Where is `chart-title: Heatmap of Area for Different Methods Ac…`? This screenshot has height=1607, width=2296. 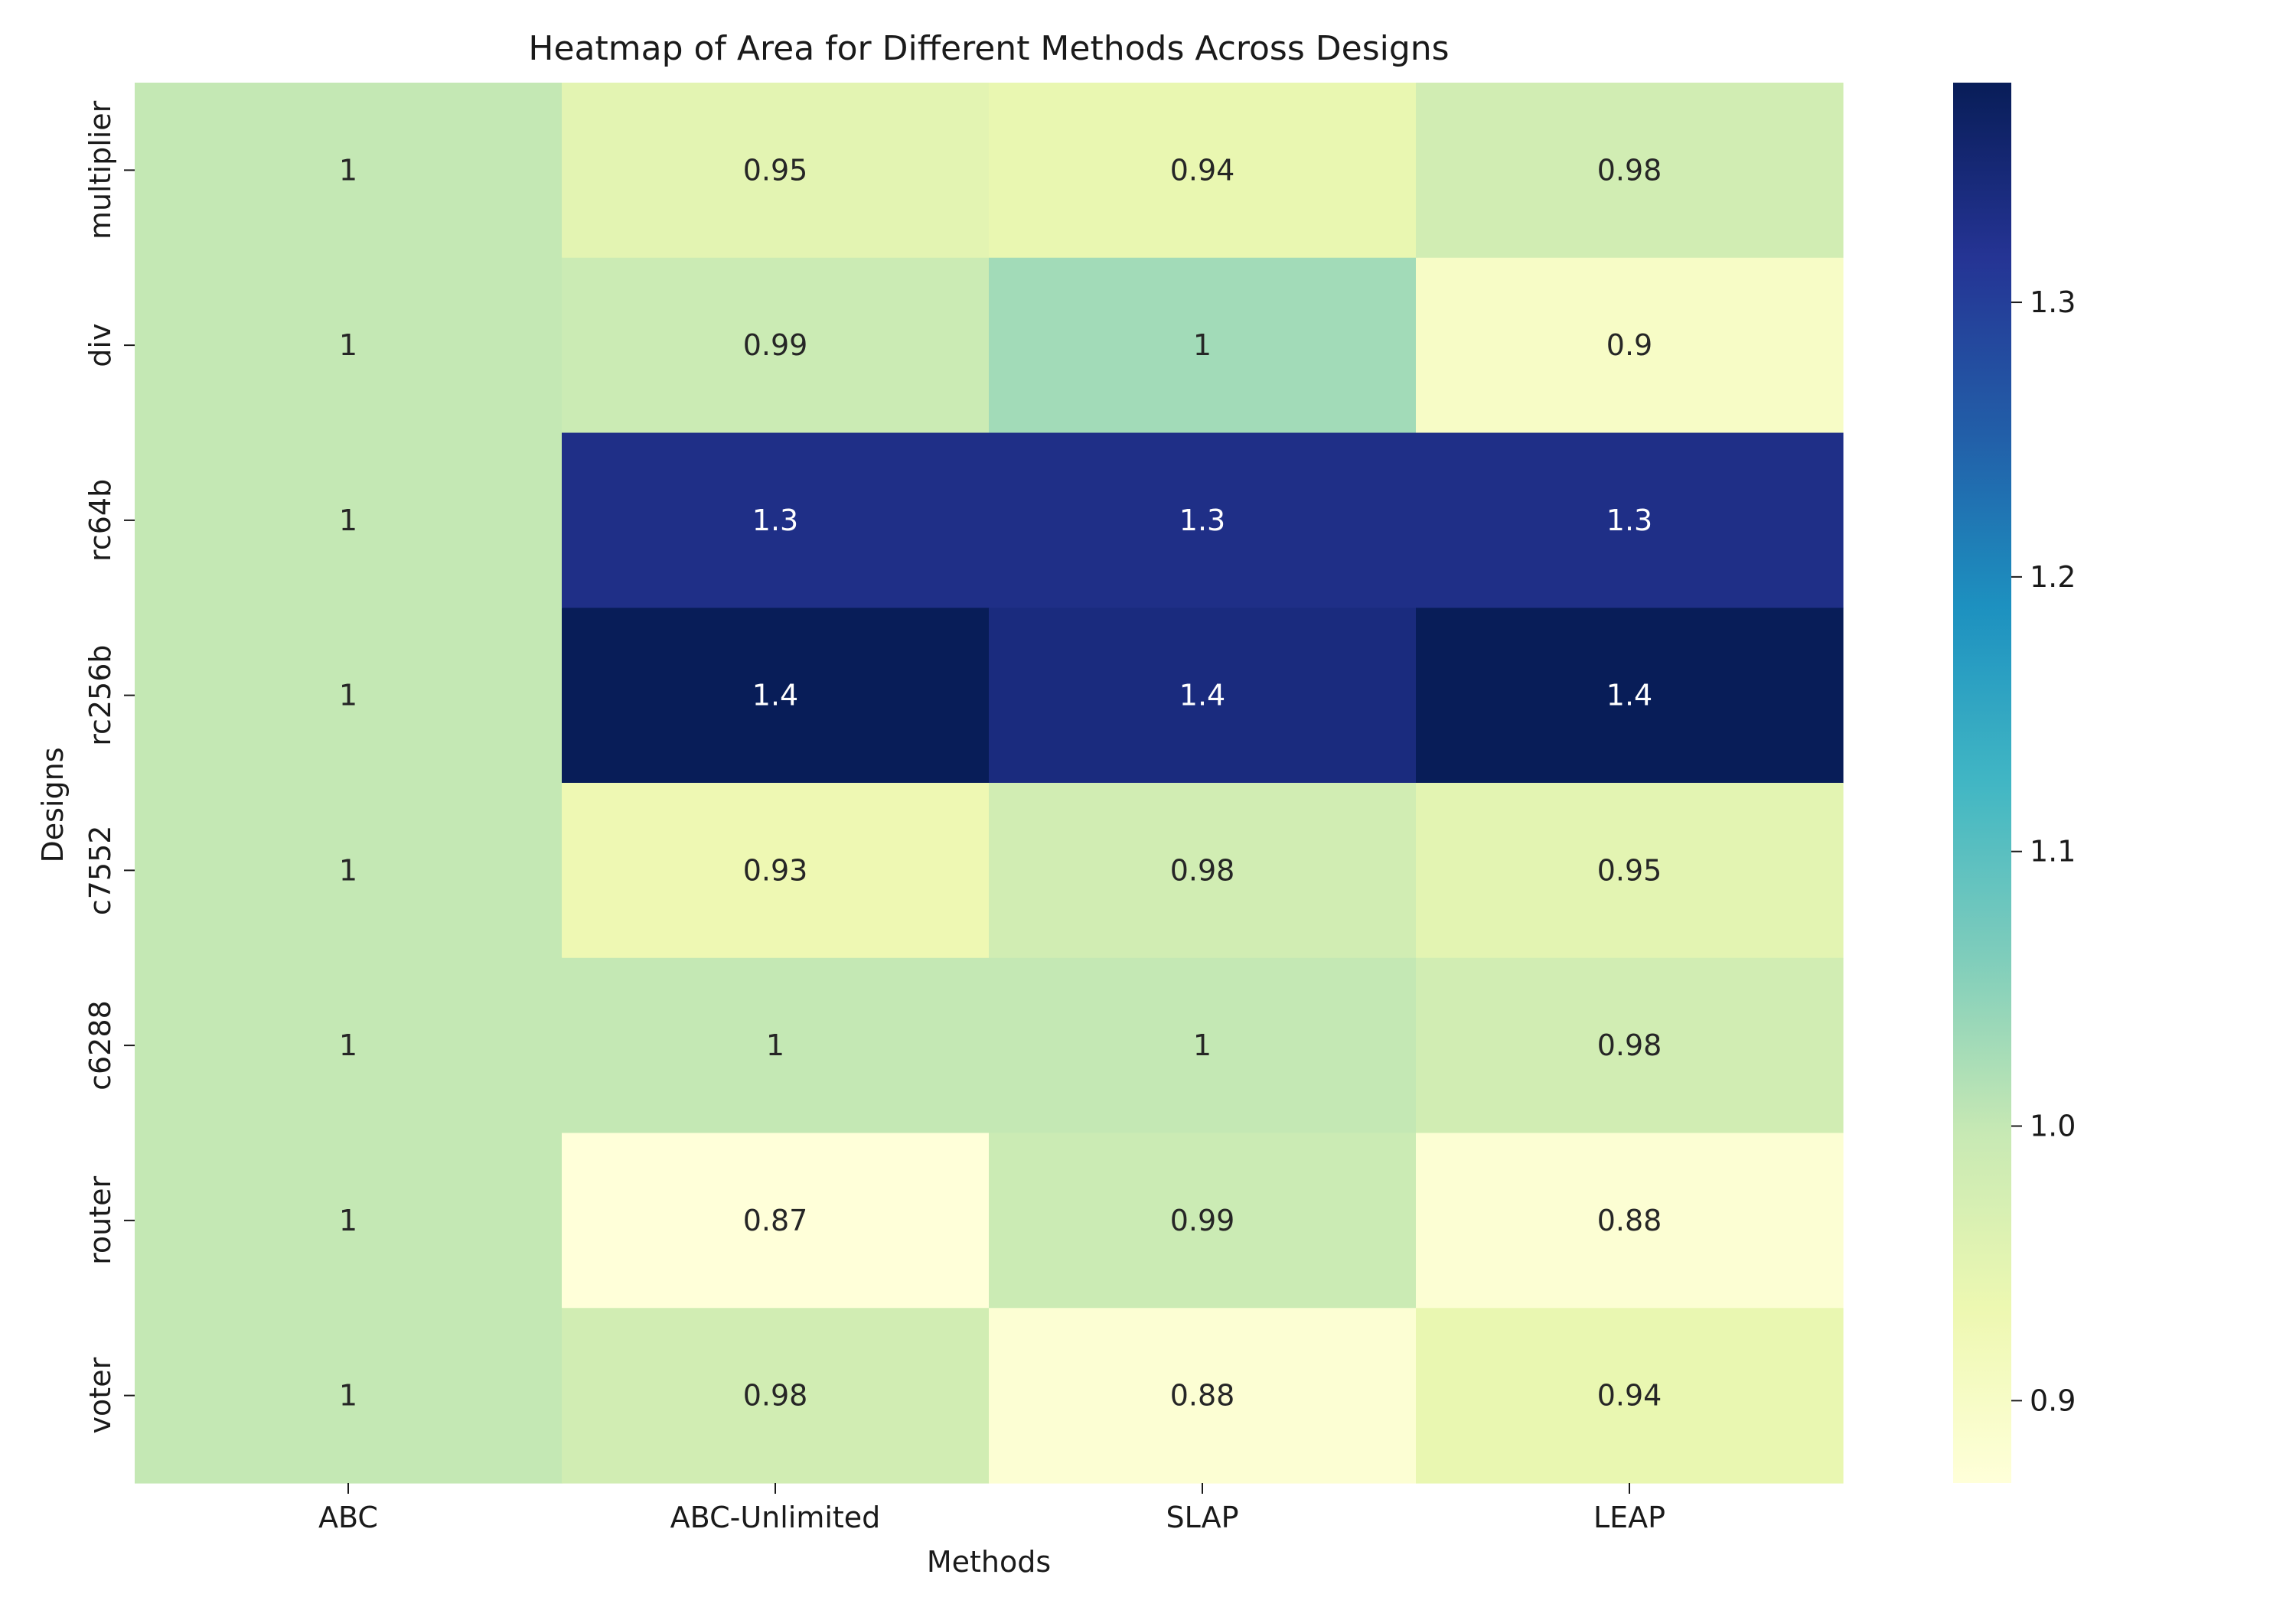
chart-title: Heatmap of Area for Different Methods Ac… is located at coordinates (988, 49).